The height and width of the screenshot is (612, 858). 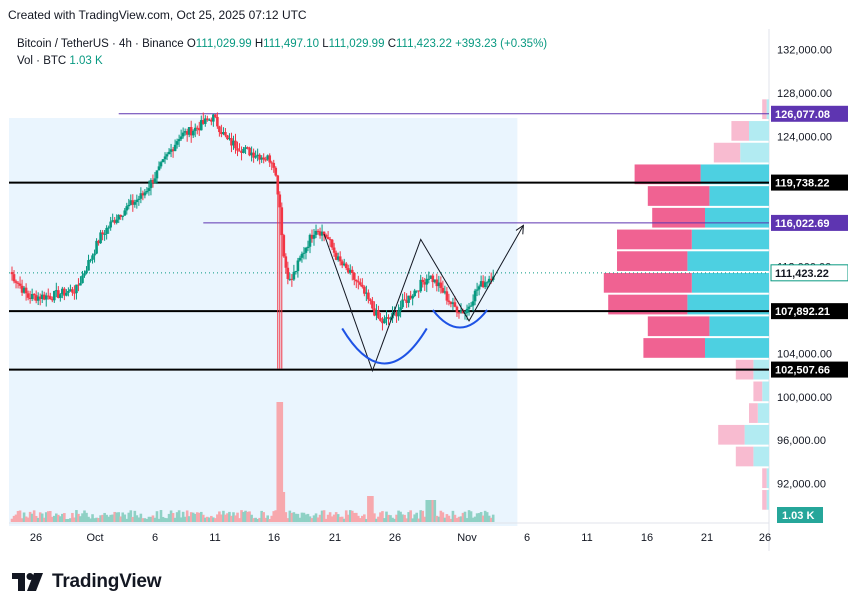 I want to click on legend-symbol: Bitcoin / TetherUS · 4h · Binance, so click(x=100, y=44).